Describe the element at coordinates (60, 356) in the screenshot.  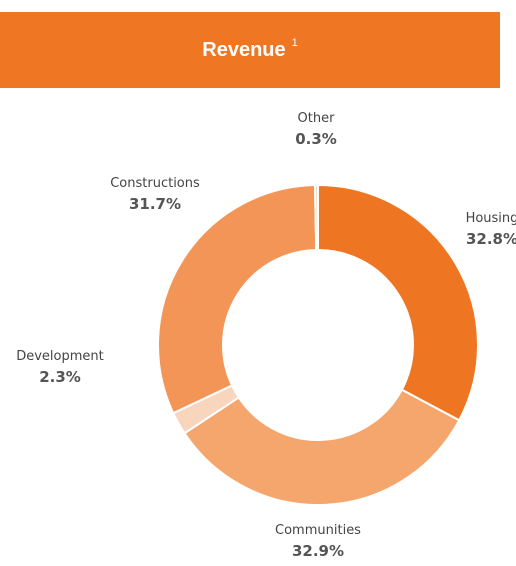
I see `segment-label: Development` at that location.